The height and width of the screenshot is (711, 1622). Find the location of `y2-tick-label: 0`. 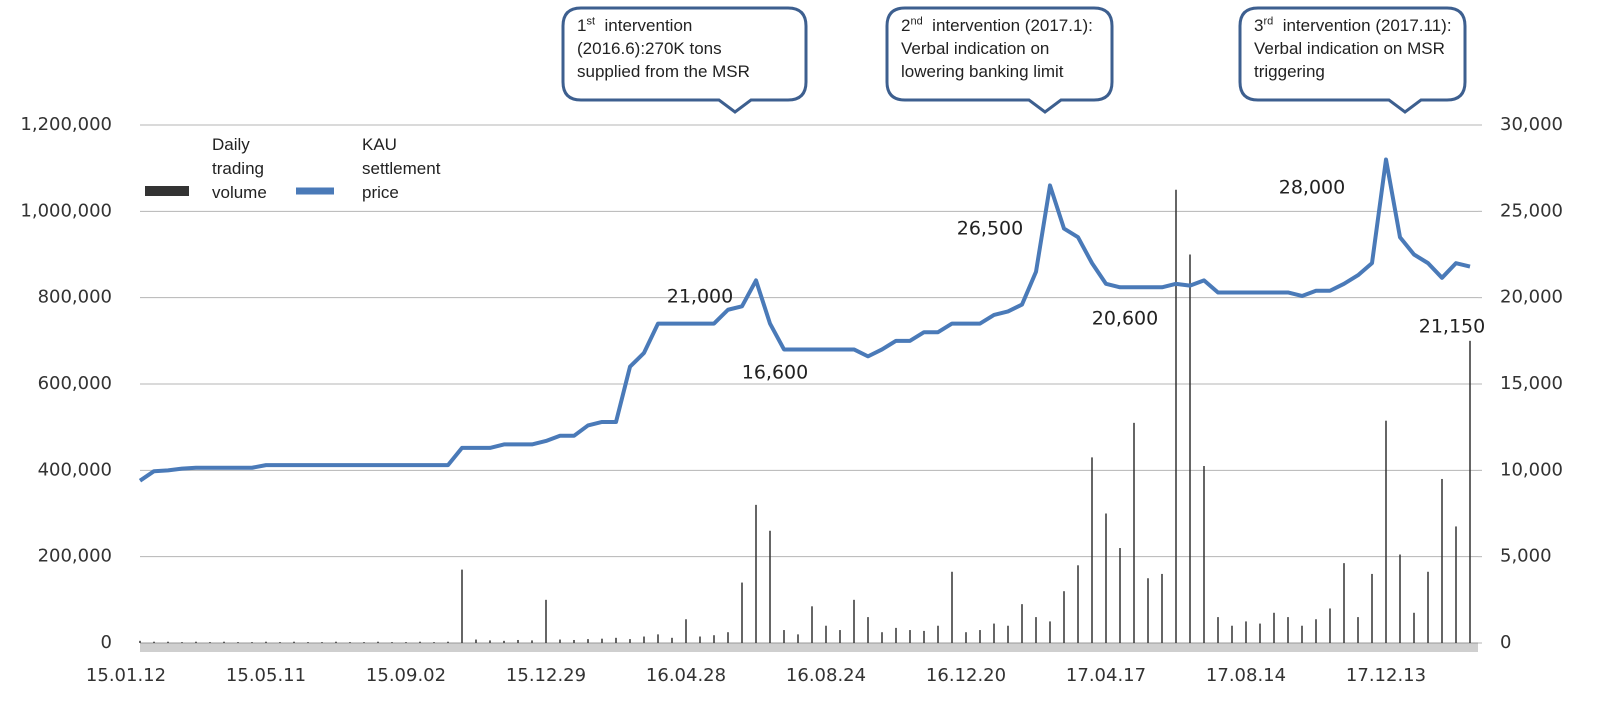

y2-tick-label: 0 is located at coordinates (1505, 642).